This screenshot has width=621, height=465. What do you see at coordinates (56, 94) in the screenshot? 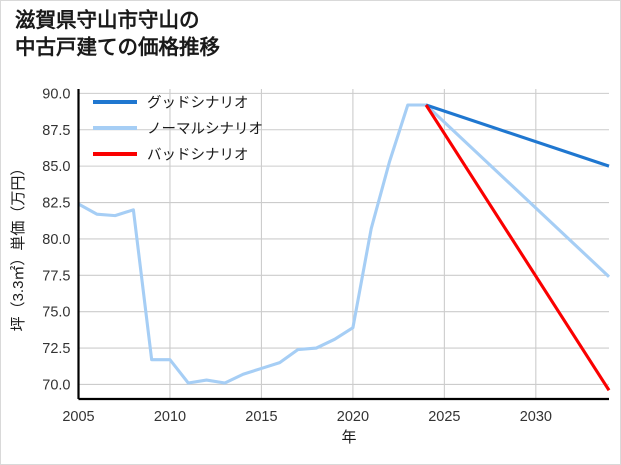
I see `y-axis-tick-label: 90.0` at bounding box center [56, 94].